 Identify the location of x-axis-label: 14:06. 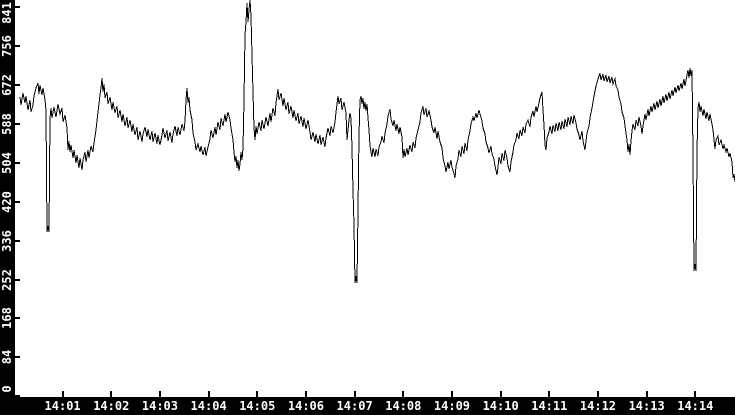
(305, 406).